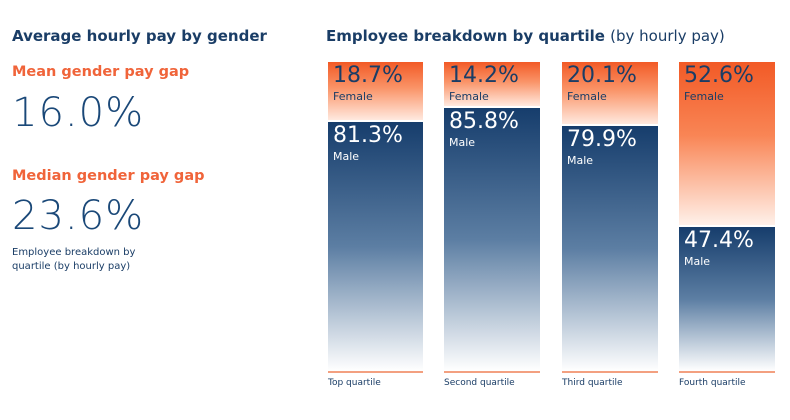 The width and height of the screenshot is (790, 420). Describe the element at coordinates (667, 36) in the screenshot. I see `chart-title-suffix: (by hourly pay)` at that location.